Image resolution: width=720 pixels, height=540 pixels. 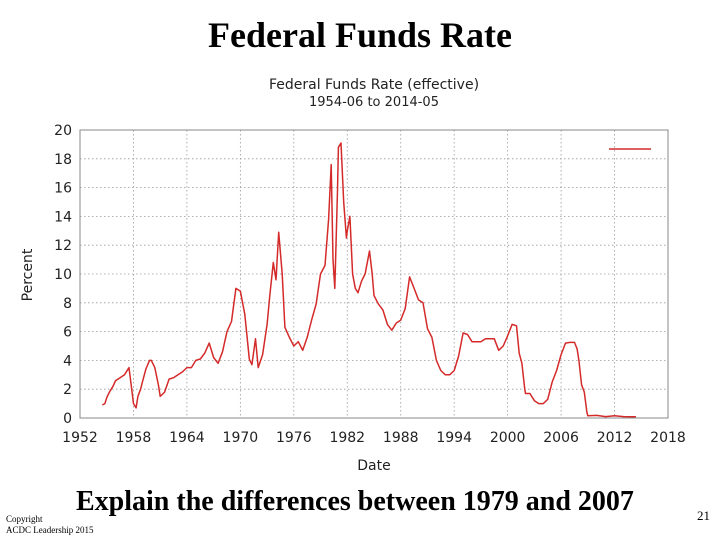 I want to click on slide-title: Federal Funds Rate, so click(x=360, y=35).